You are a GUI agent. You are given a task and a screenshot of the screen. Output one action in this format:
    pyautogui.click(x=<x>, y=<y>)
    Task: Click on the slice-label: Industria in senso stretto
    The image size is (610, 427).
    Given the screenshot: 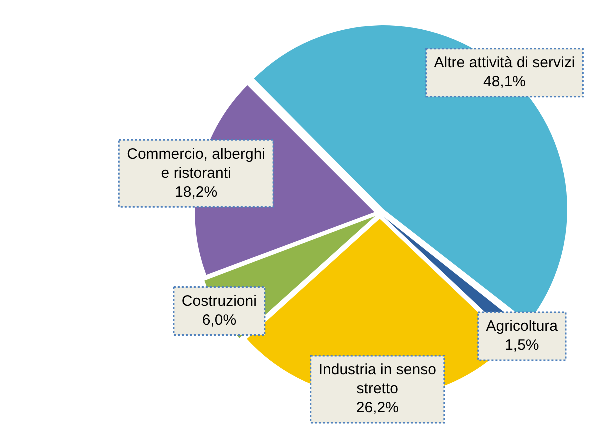 What is the action you would take?
    pyautogui.click(x=377, y=380)
    